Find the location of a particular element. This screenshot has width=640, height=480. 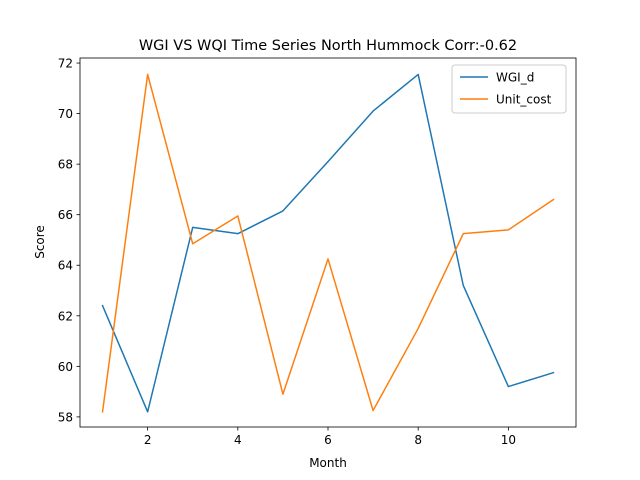

y-tick-label: 68 is located at coordinates (65, 165).